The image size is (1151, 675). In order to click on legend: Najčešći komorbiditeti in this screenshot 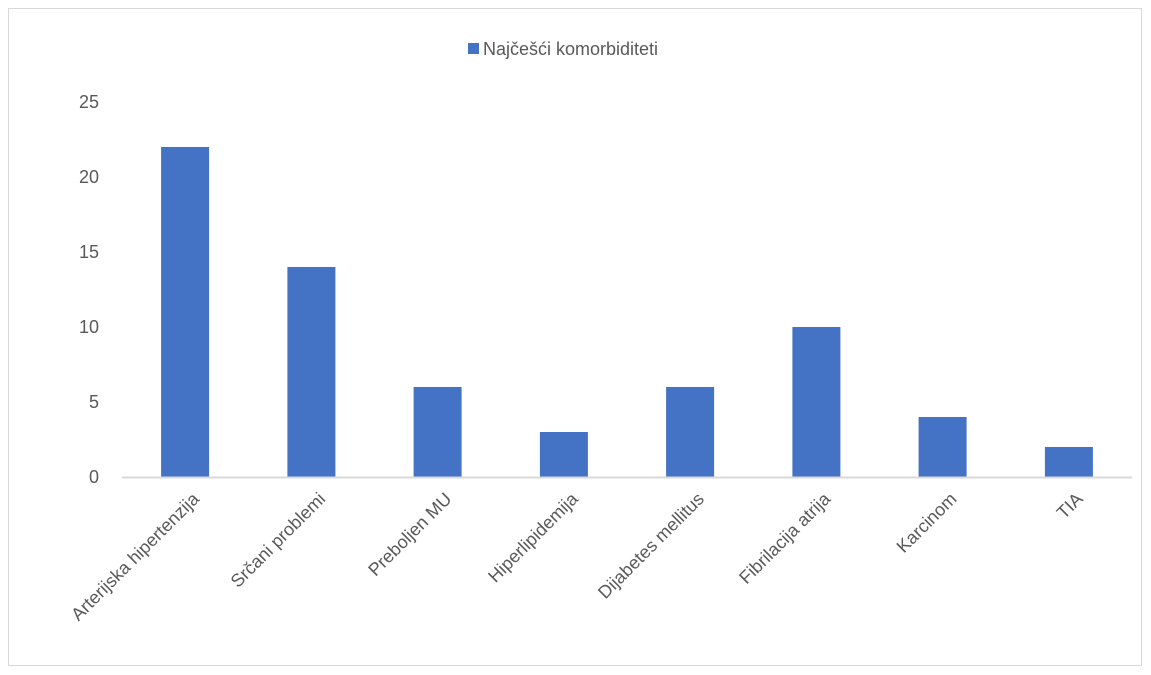, I will do `click(563, 49)`.